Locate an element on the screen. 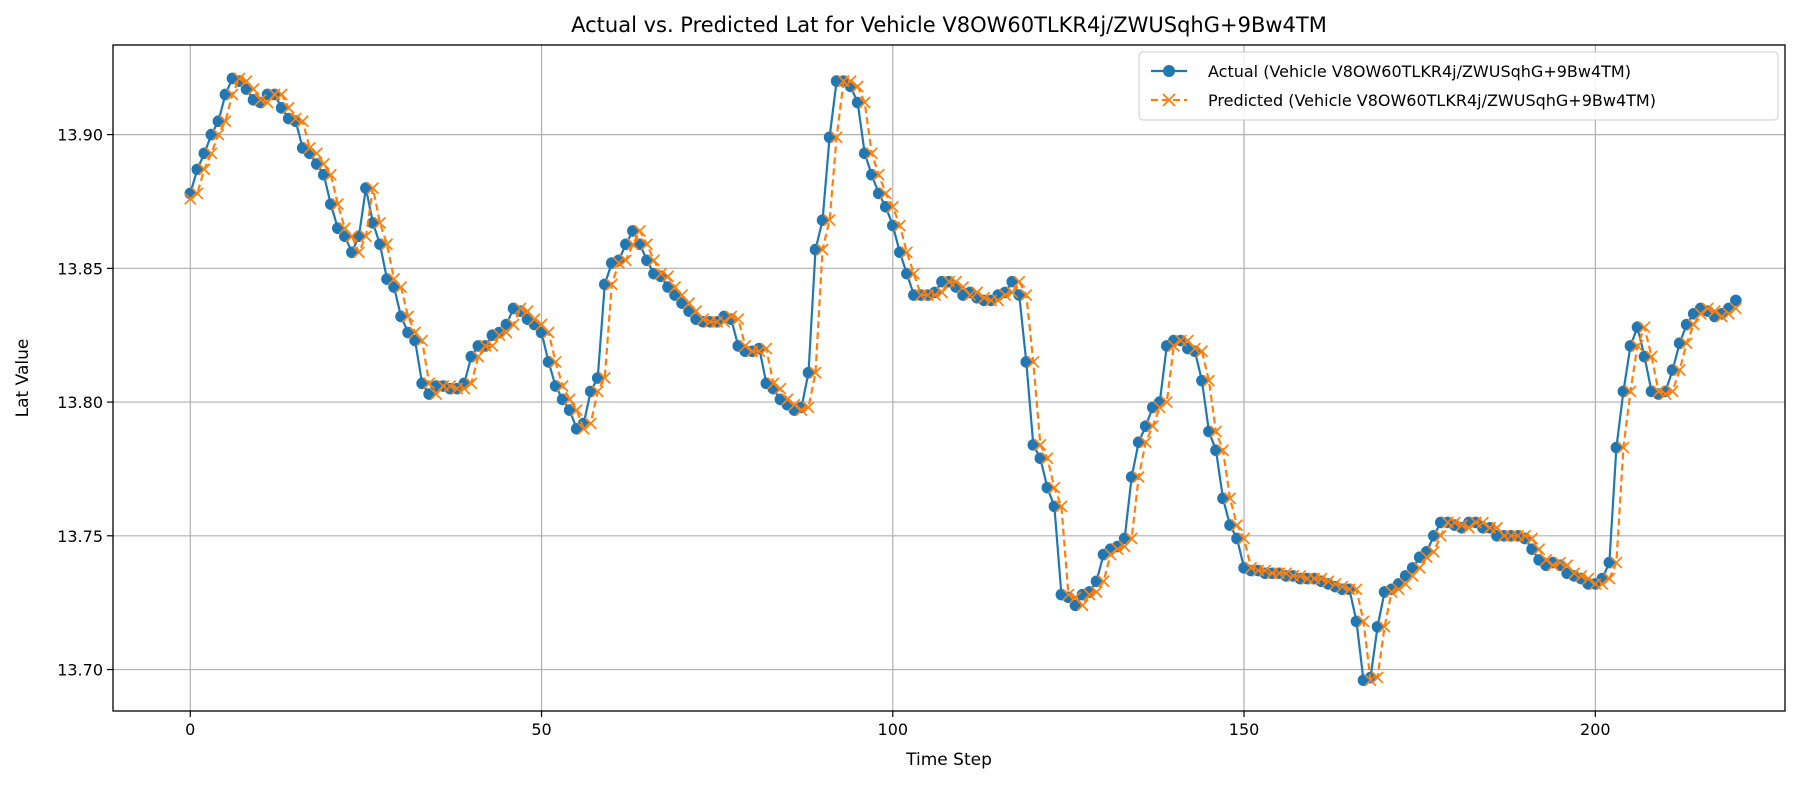 The height and width of the screenshot is (789, 1801). y-tick-label: 13.90 is located at coordinates (80, 135).